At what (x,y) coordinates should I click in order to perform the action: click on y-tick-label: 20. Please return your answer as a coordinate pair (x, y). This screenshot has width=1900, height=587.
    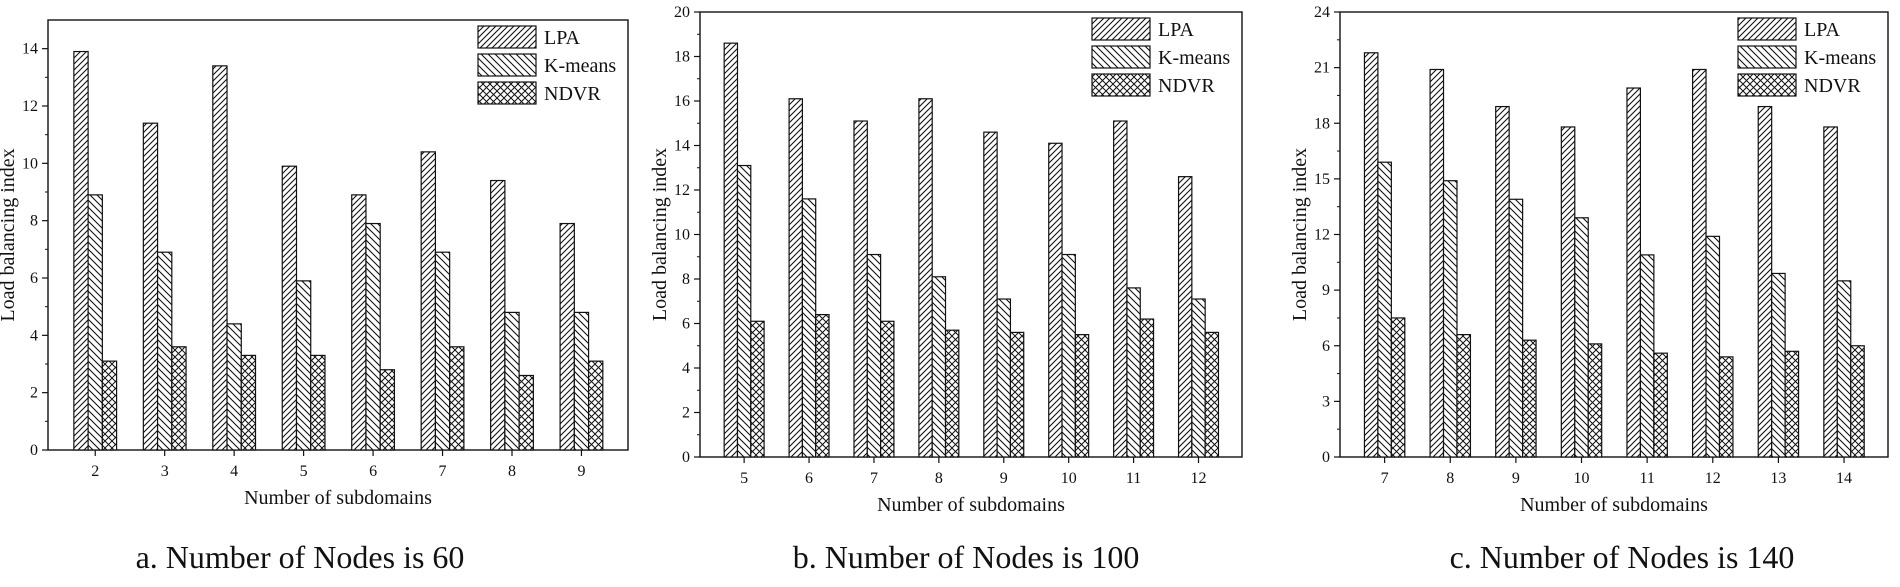
    Looking at the image, I should click on (682, 12).